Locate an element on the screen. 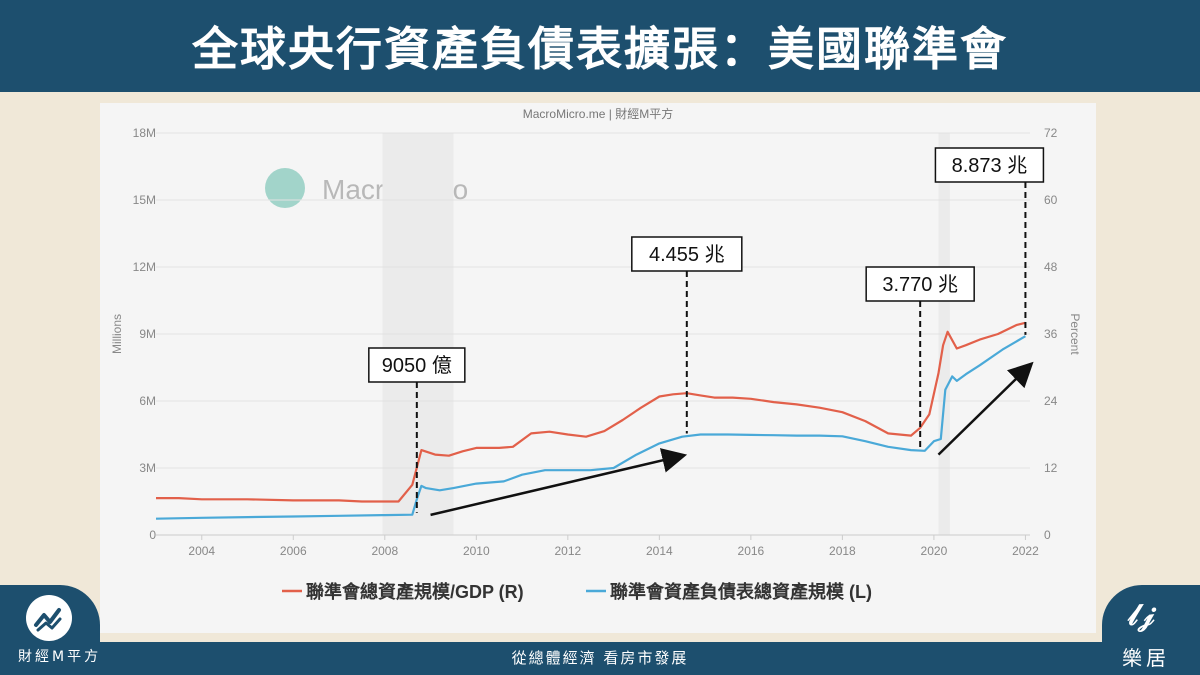 Image resolution: width=1200 pixels, height=675 pixels. x-tick-label: 2016 is located at coordinates (751, 551).